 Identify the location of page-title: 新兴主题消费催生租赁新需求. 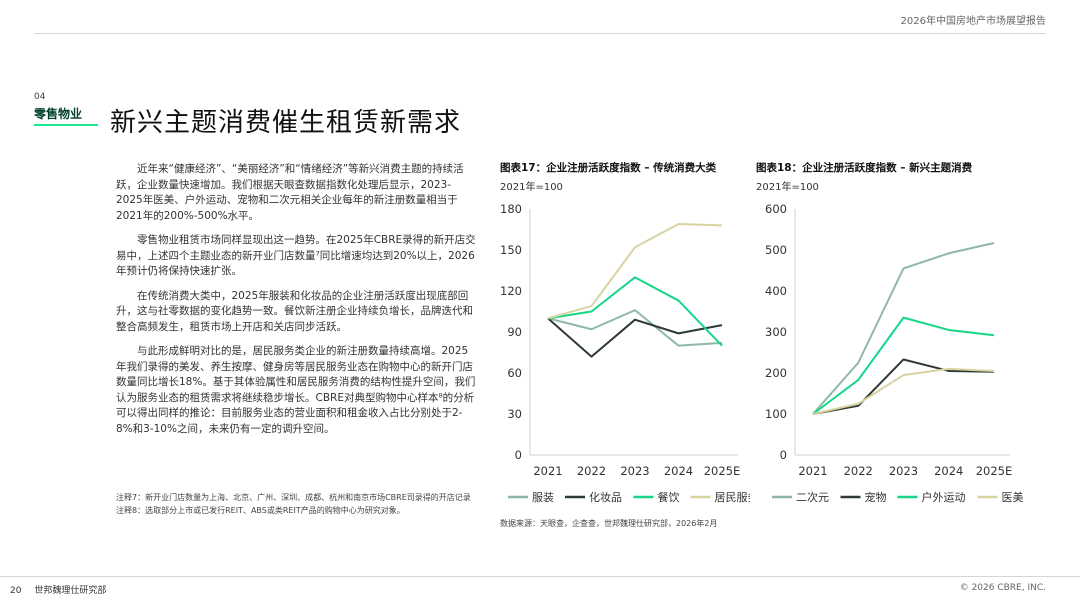
(286, 123).